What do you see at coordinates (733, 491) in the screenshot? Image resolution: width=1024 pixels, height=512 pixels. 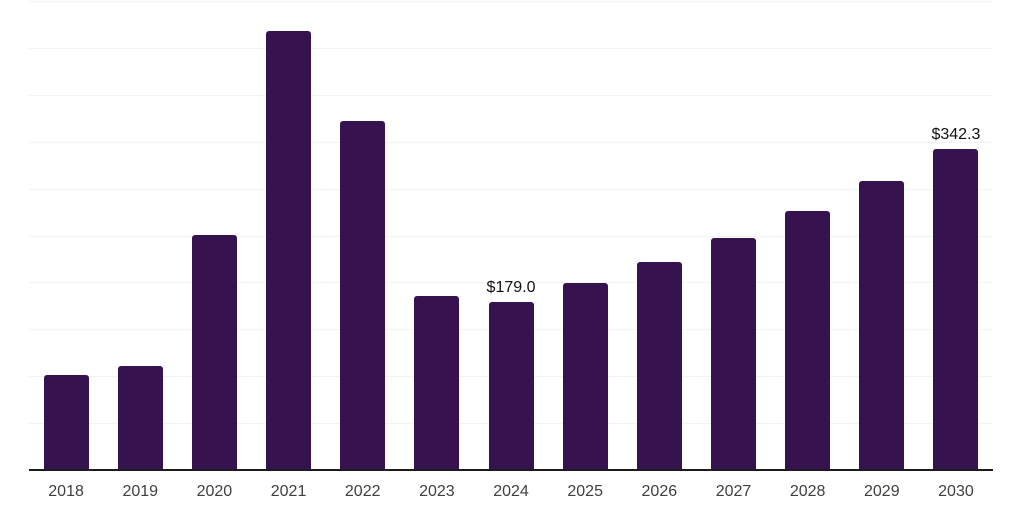 I see `x-tick-label-2027: 2027` at bounding box center [733, 491].